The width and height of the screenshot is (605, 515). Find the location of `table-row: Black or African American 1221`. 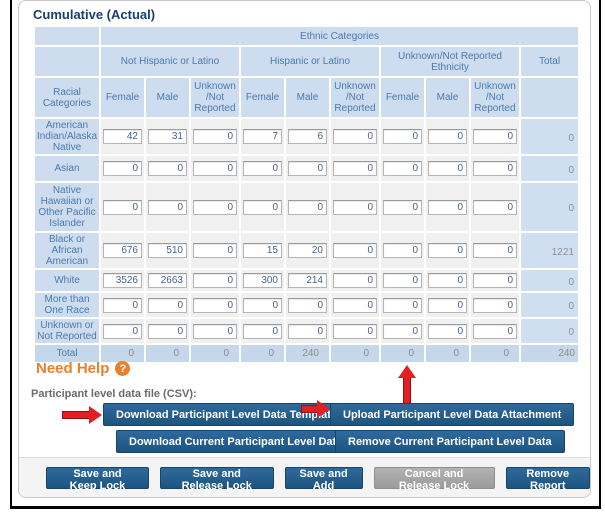

table-row: Black or African American 1221 is located at coordinates (306, 250).